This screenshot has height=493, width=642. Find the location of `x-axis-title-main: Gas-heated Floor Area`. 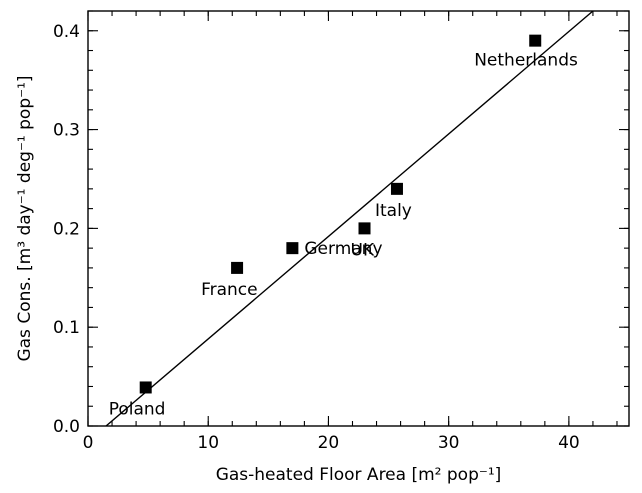

x-axis-title-main: Gas-heated Floor Area is located at coordinates (314, 475).